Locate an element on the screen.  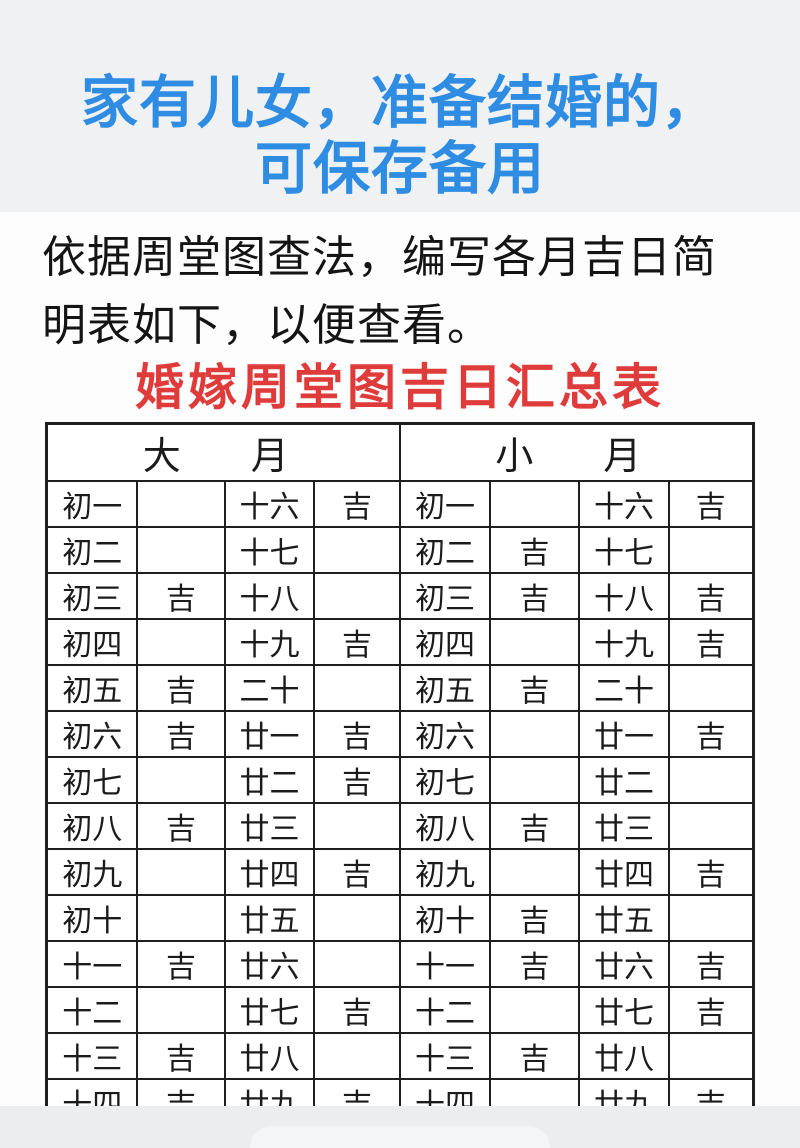
table-row: 初八 吉 廿三 初八 吉 廿三 is located at coordinates (400, 826).